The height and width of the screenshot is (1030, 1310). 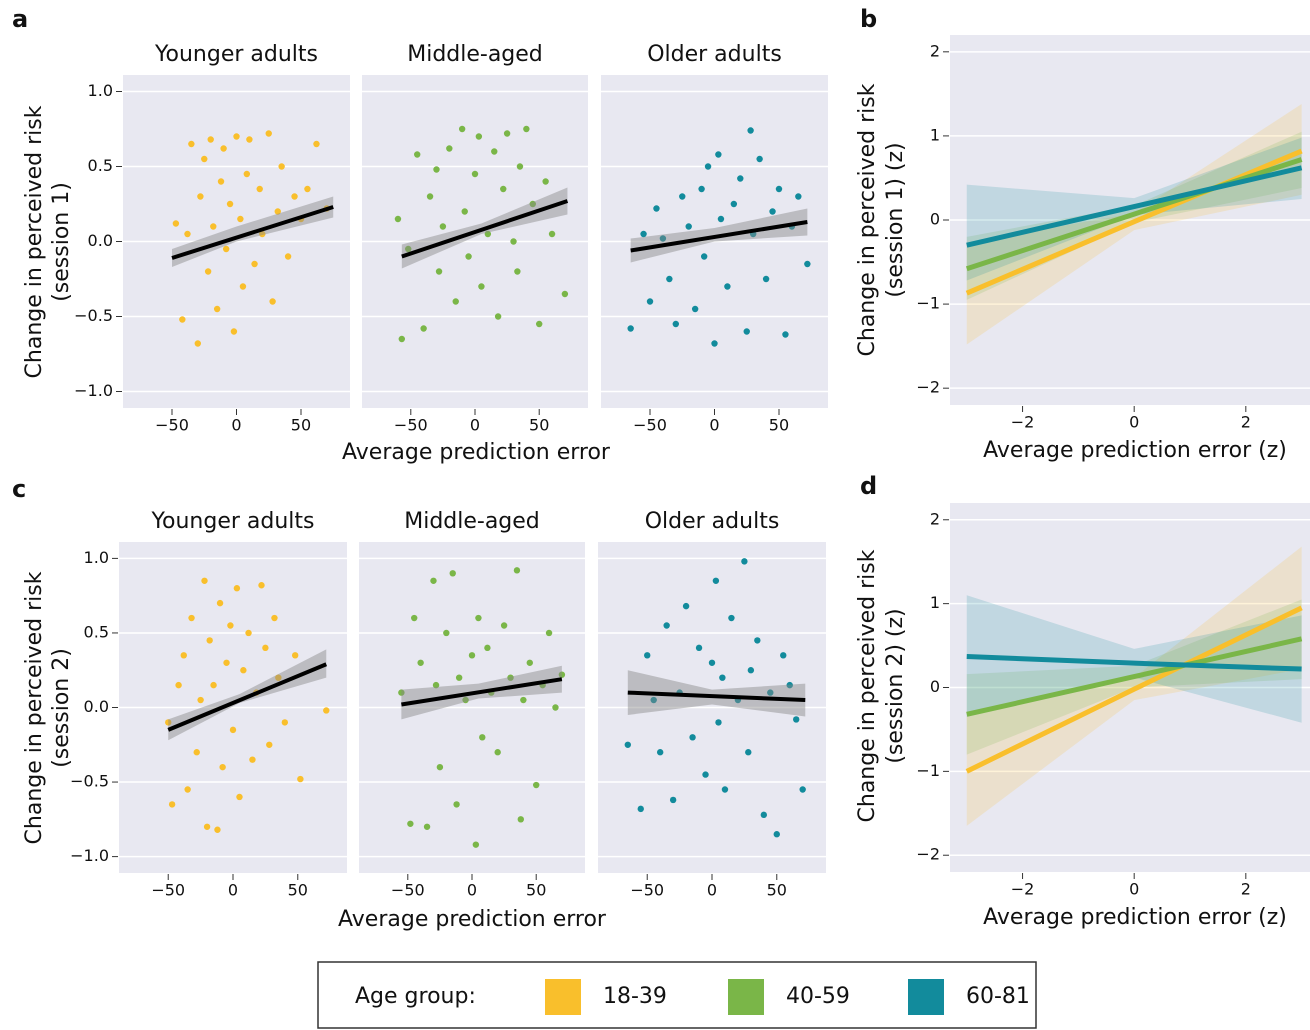 I want to click on legend-label: 40-59, so click(x=818, y=996).